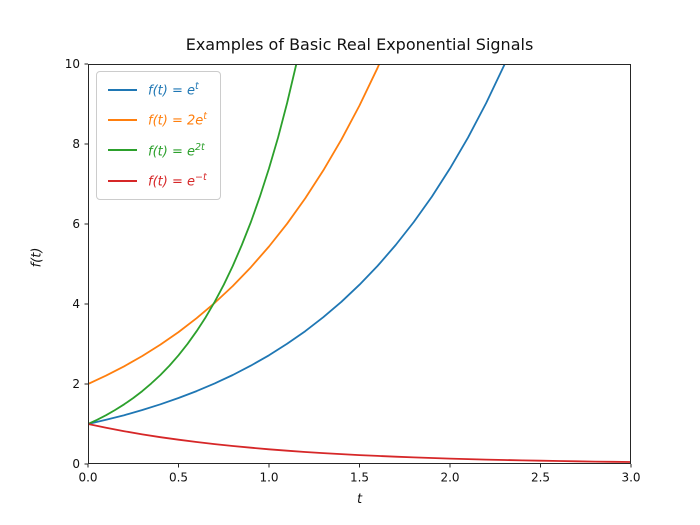 This screenshot has height=525, width=700. I want to click on y-tick-label: 8, so click(76, 144).